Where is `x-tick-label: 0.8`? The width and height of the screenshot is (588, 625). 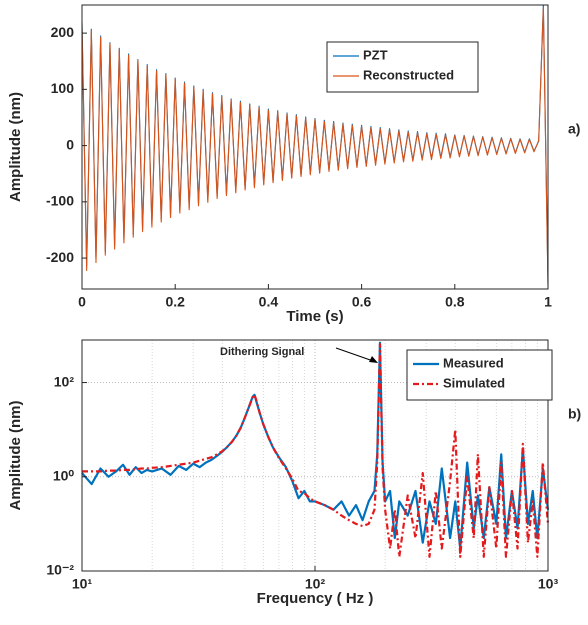
x-tick-label: 0.8 is located at coordinates (455, 302).